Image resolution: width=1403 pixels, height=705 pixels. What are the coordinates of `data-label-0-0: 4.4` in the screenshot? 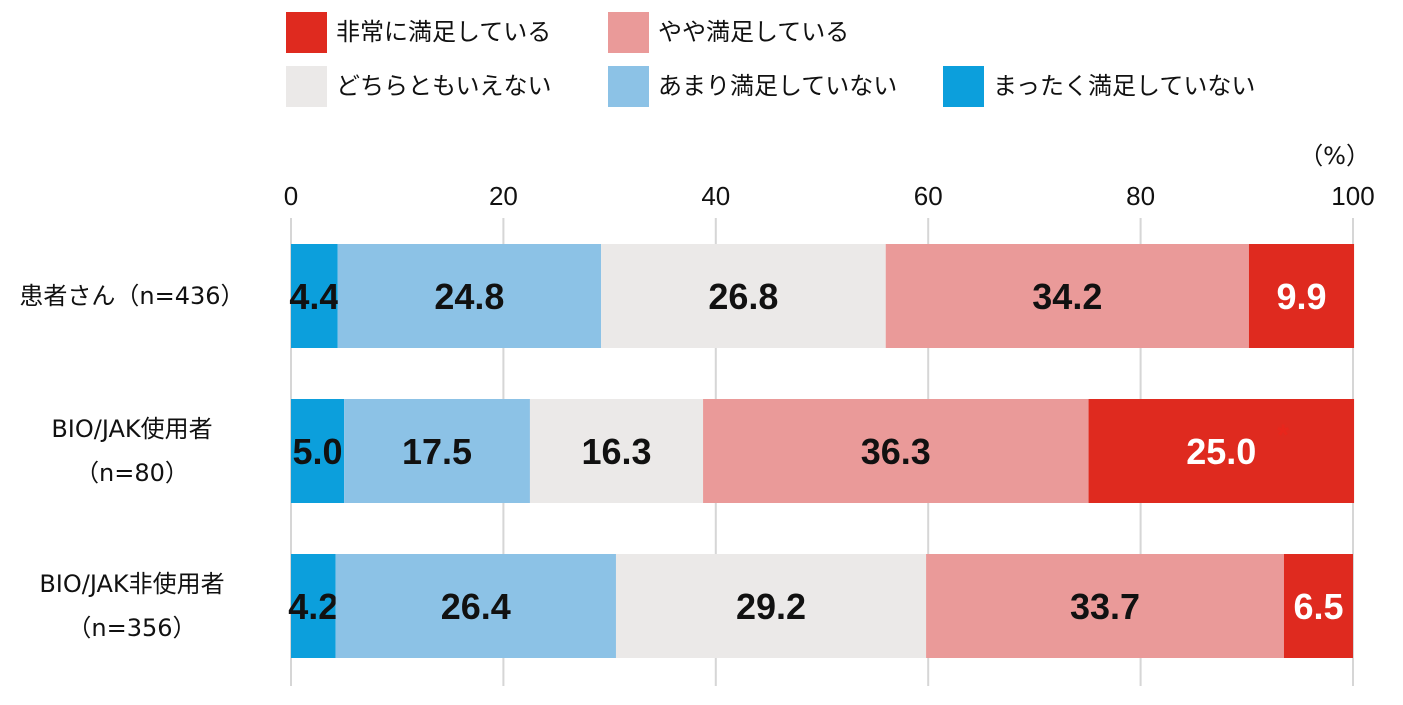 It's located at (314, 296).